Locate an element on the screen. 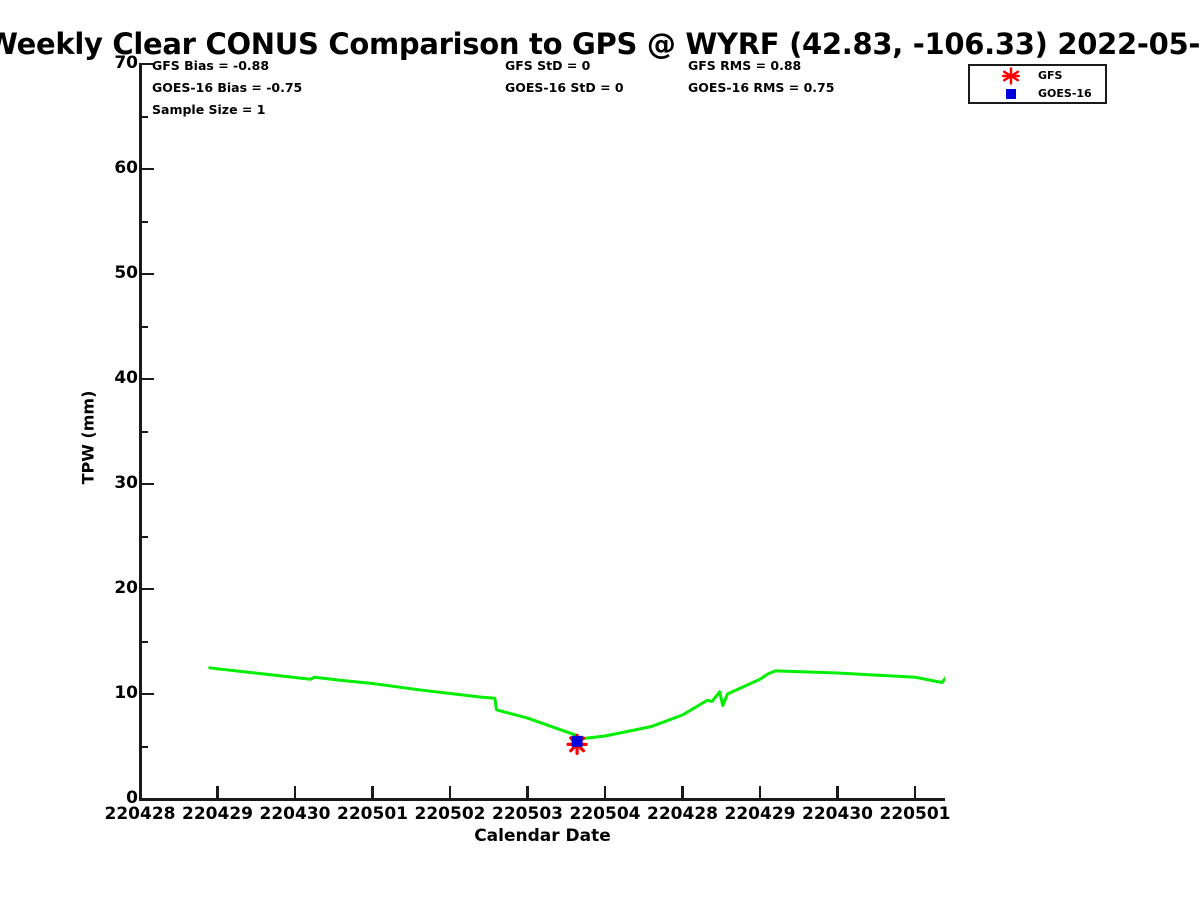 This screenshot has width=1200, height=900. y-tick-label-70: 70 is located at coordinates (126, 63).